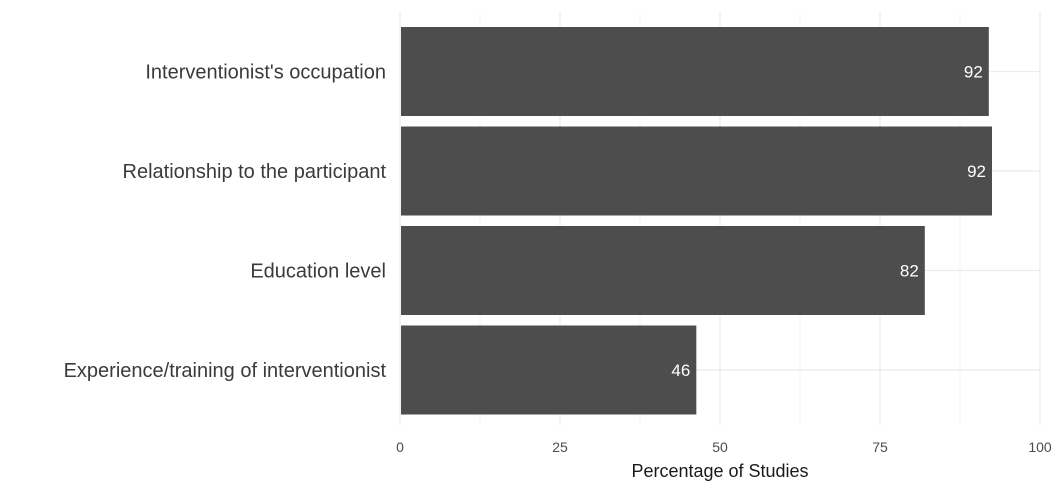  I want to click on x-tick-label: 25, so click(560, 447).